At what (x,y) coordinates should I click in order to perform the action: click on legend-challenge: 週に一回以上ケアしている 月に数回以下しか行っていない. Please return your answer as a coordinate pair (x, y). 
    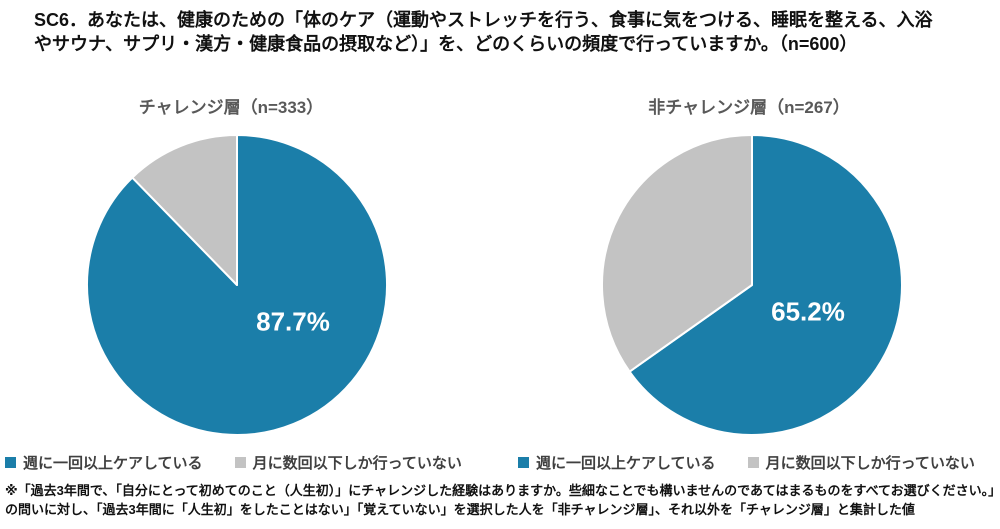
    Looking at the image, I should click on (233, 462).